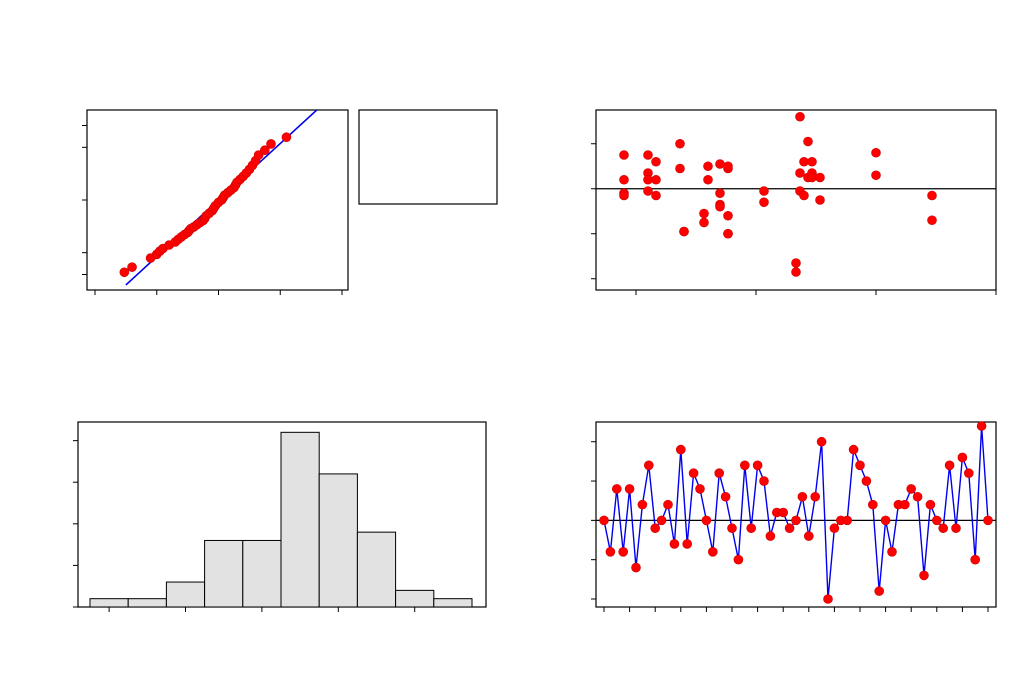 The width and height of the screenshot is (1019, 680). I want to click on residuals-vs-order-plot, so click(794, 516).